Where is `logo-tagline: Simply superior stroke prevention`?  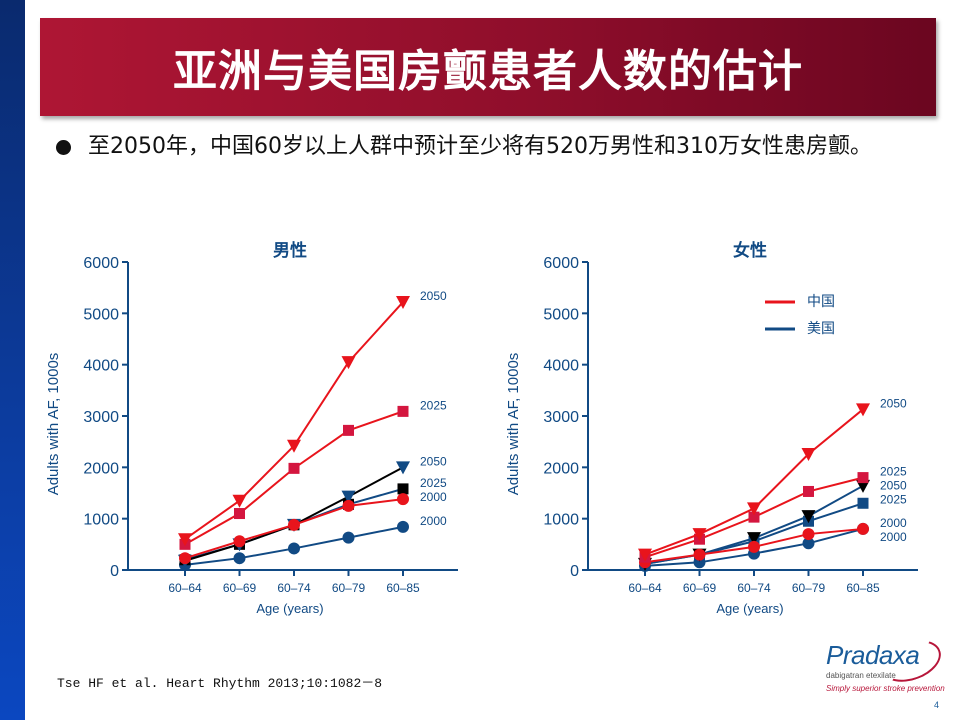
logo-tagline: Simply superior stroke prevention is located at coordinates (885, 688).